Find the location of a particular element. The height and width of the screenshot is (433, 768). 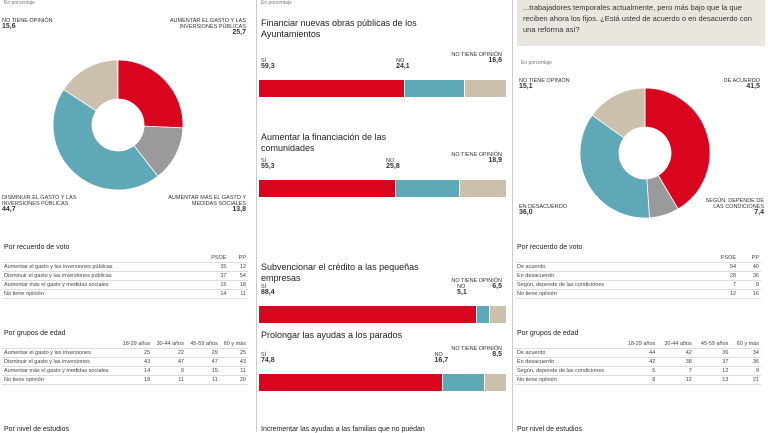

table-cell: 8 is located at coordinates (749, 285).